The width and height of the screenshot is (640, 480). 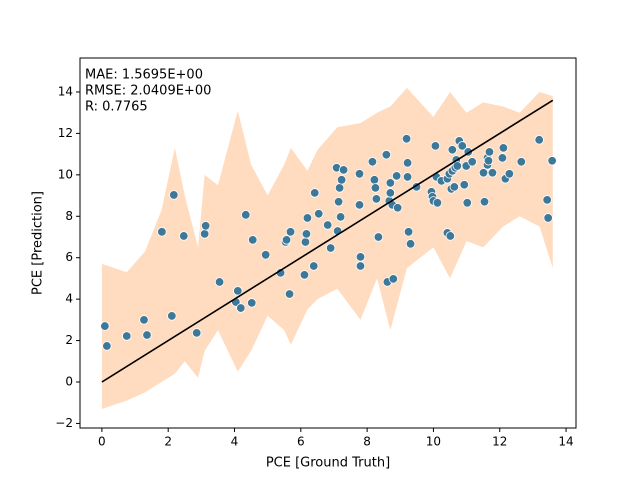 I want to click on y-tick-label: 4, so click(x=69, y=299).